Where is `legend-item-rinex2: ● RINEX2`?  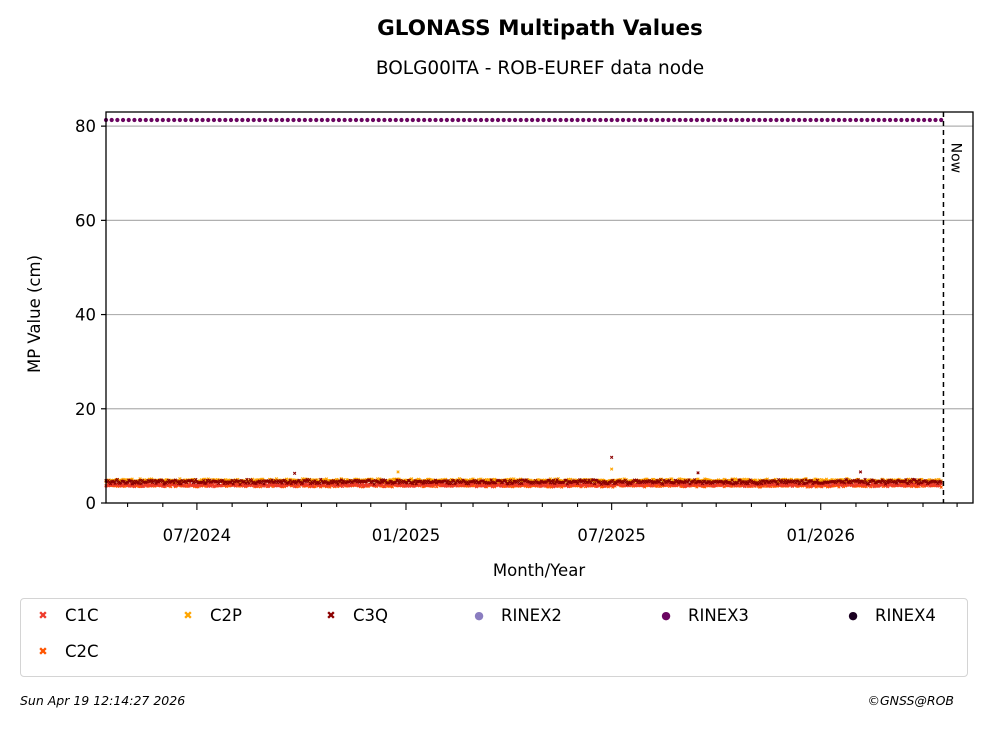
legend-item-rinex2: ● RINEX2 is located at coordinates (515, 615).